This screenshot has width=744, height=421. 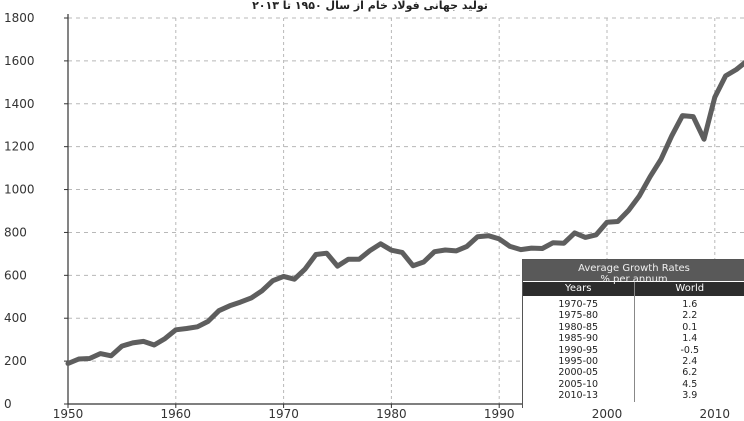 What do you see at coordinates (391, 414) in the screenshot?
I see `x-tick-label: 1980` at bounding box center [391, 414].